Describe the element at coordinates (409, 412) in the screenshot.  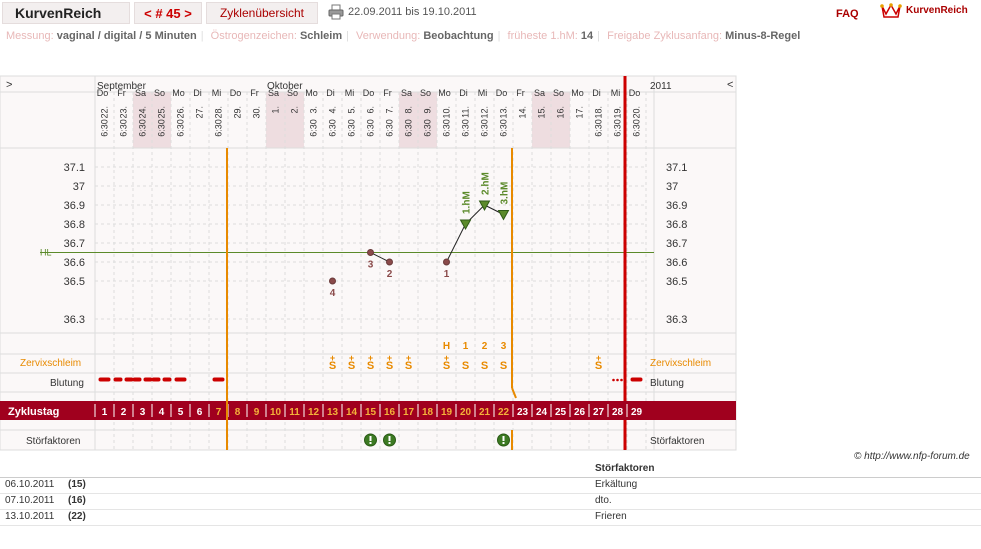
I see `cycle-day-number: 17` at that location.